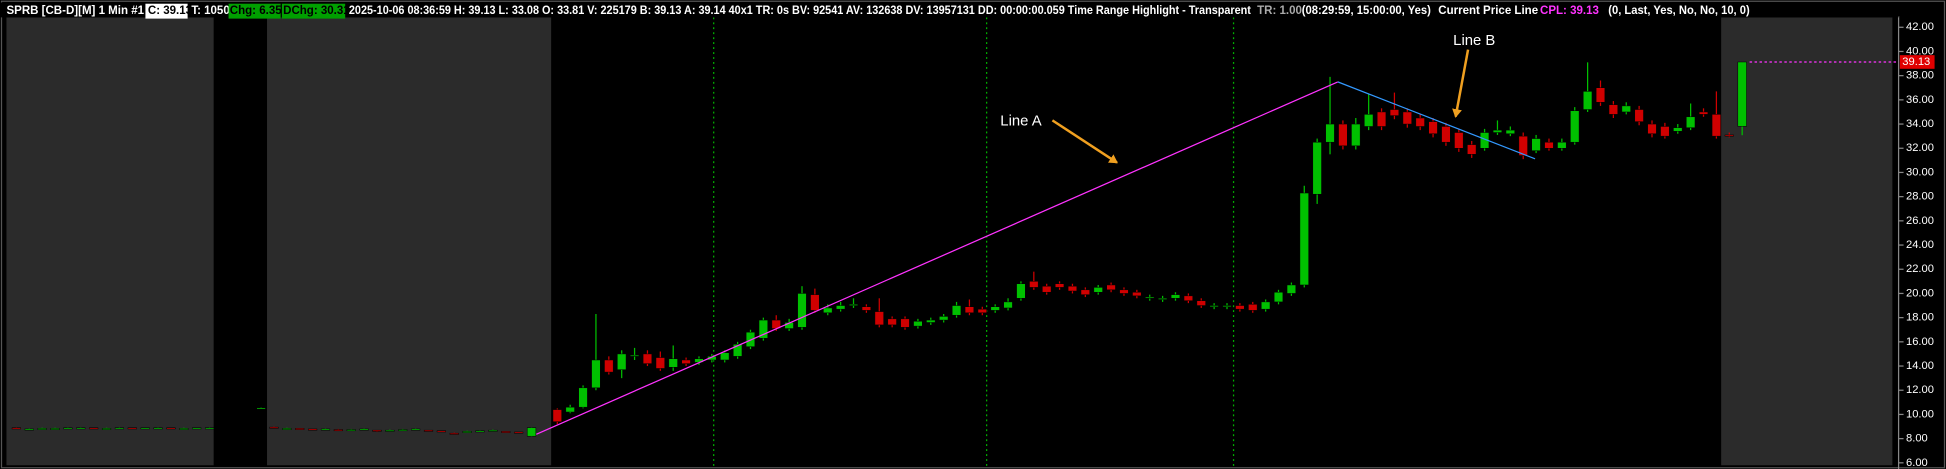  I want to click on y-tick-label: 16.00, so click(1920, 342).